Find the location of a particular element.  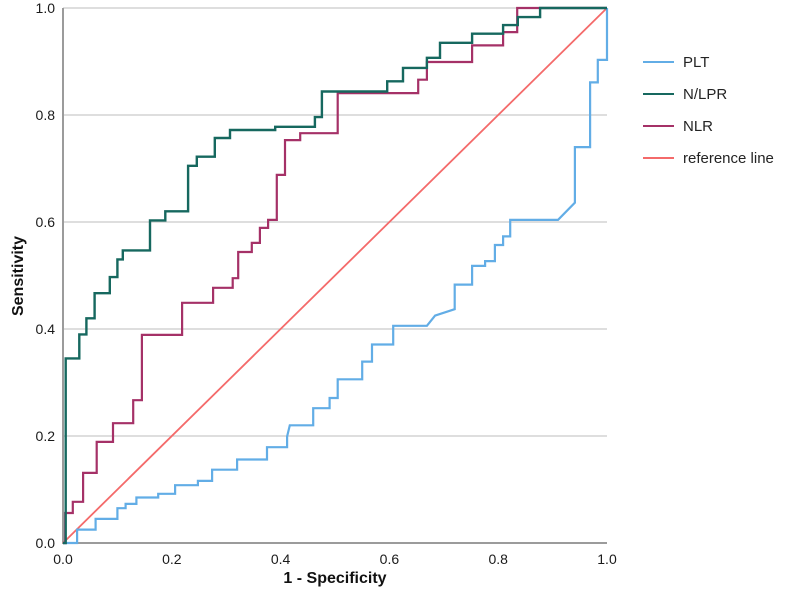

x-tick-label: 0.6 is located at coordinates (390, 559).